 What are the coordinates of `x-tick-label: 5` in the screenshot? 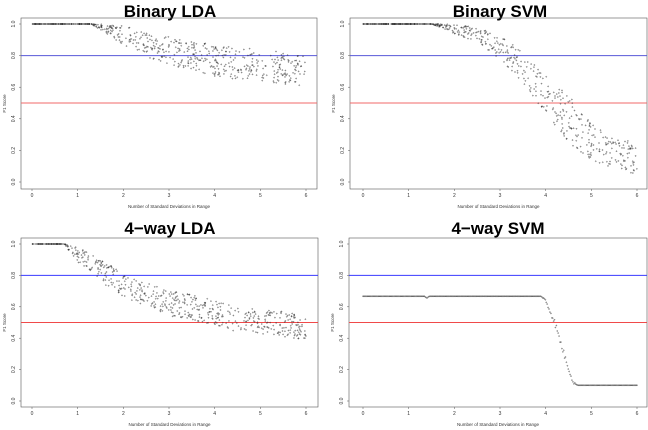 It's located at (591, 196).